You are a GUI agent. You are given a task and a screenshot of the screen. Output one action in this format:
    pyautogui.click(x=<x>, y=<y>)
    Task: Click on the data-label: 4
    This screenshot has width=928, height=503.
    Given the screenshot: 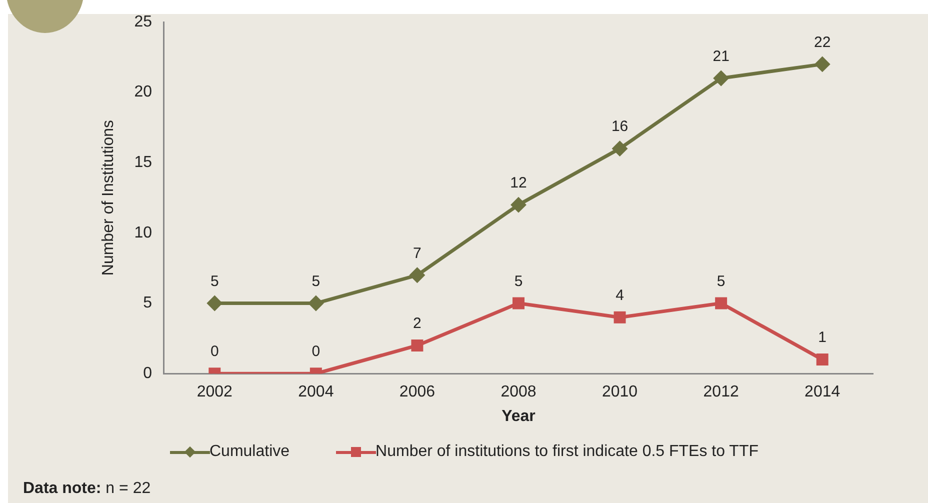 What is the action you would take?
    pyautogui.click(x=620, y=295)
    